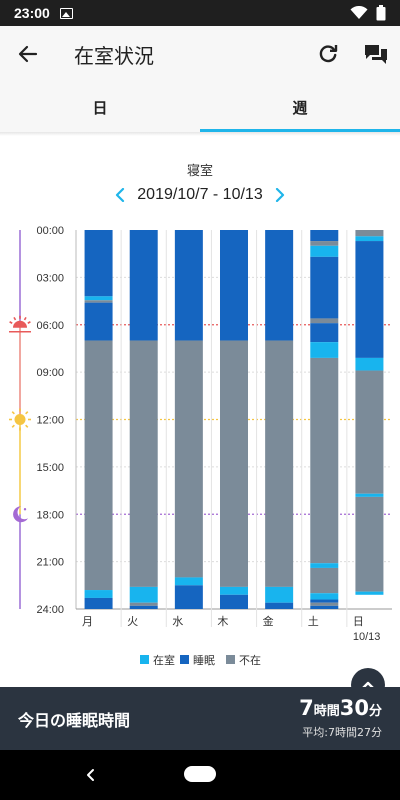 The image size is (400, 800). What do you see at coordinates (50, 563) in the screenshot?
I see `y-tick-label: 21:00` at bounding box center [50, 563].